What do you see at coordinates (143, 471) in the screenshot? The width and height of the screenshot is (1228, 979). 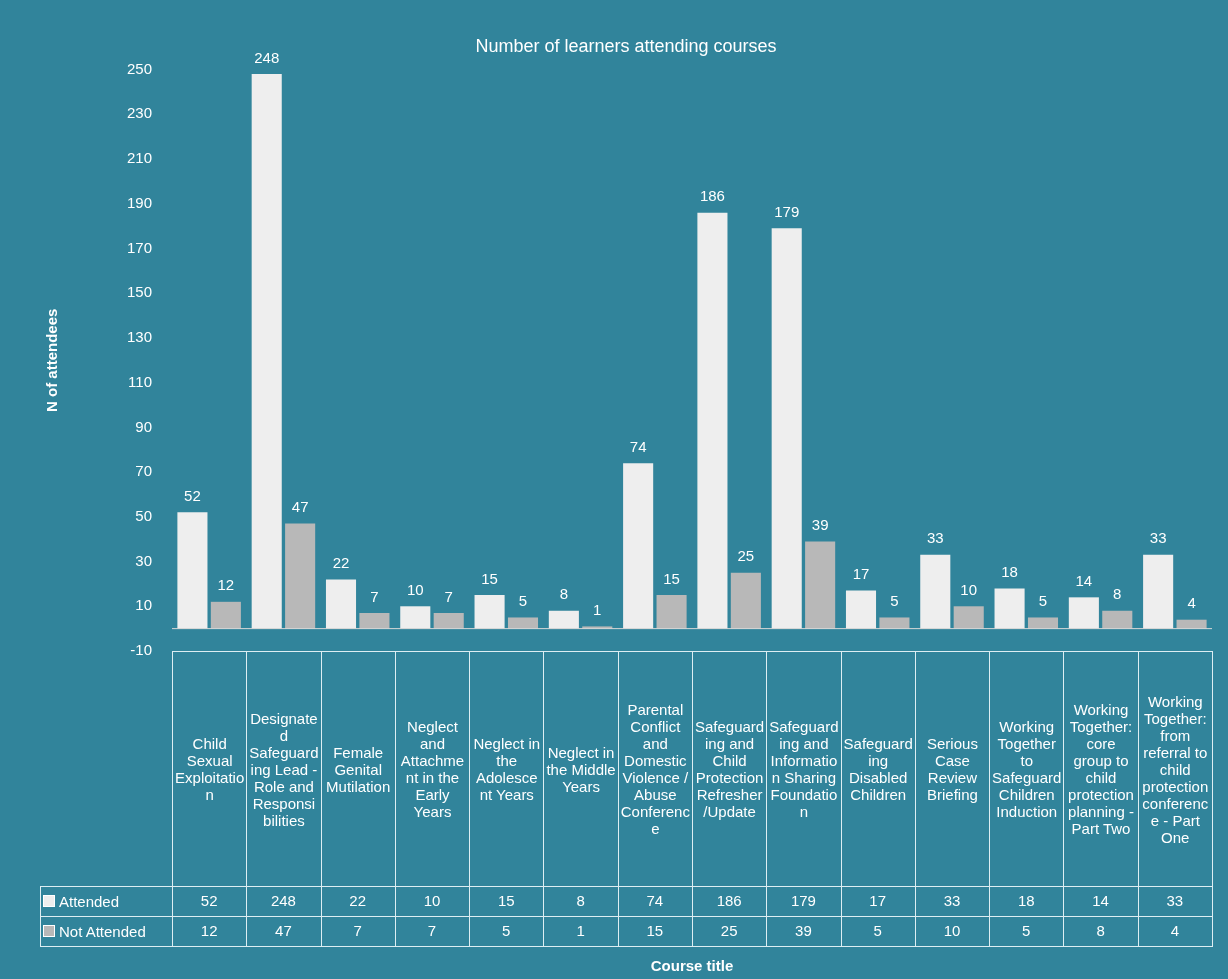 I see `y-tick-label: 70` at bounding box center [143, 471].